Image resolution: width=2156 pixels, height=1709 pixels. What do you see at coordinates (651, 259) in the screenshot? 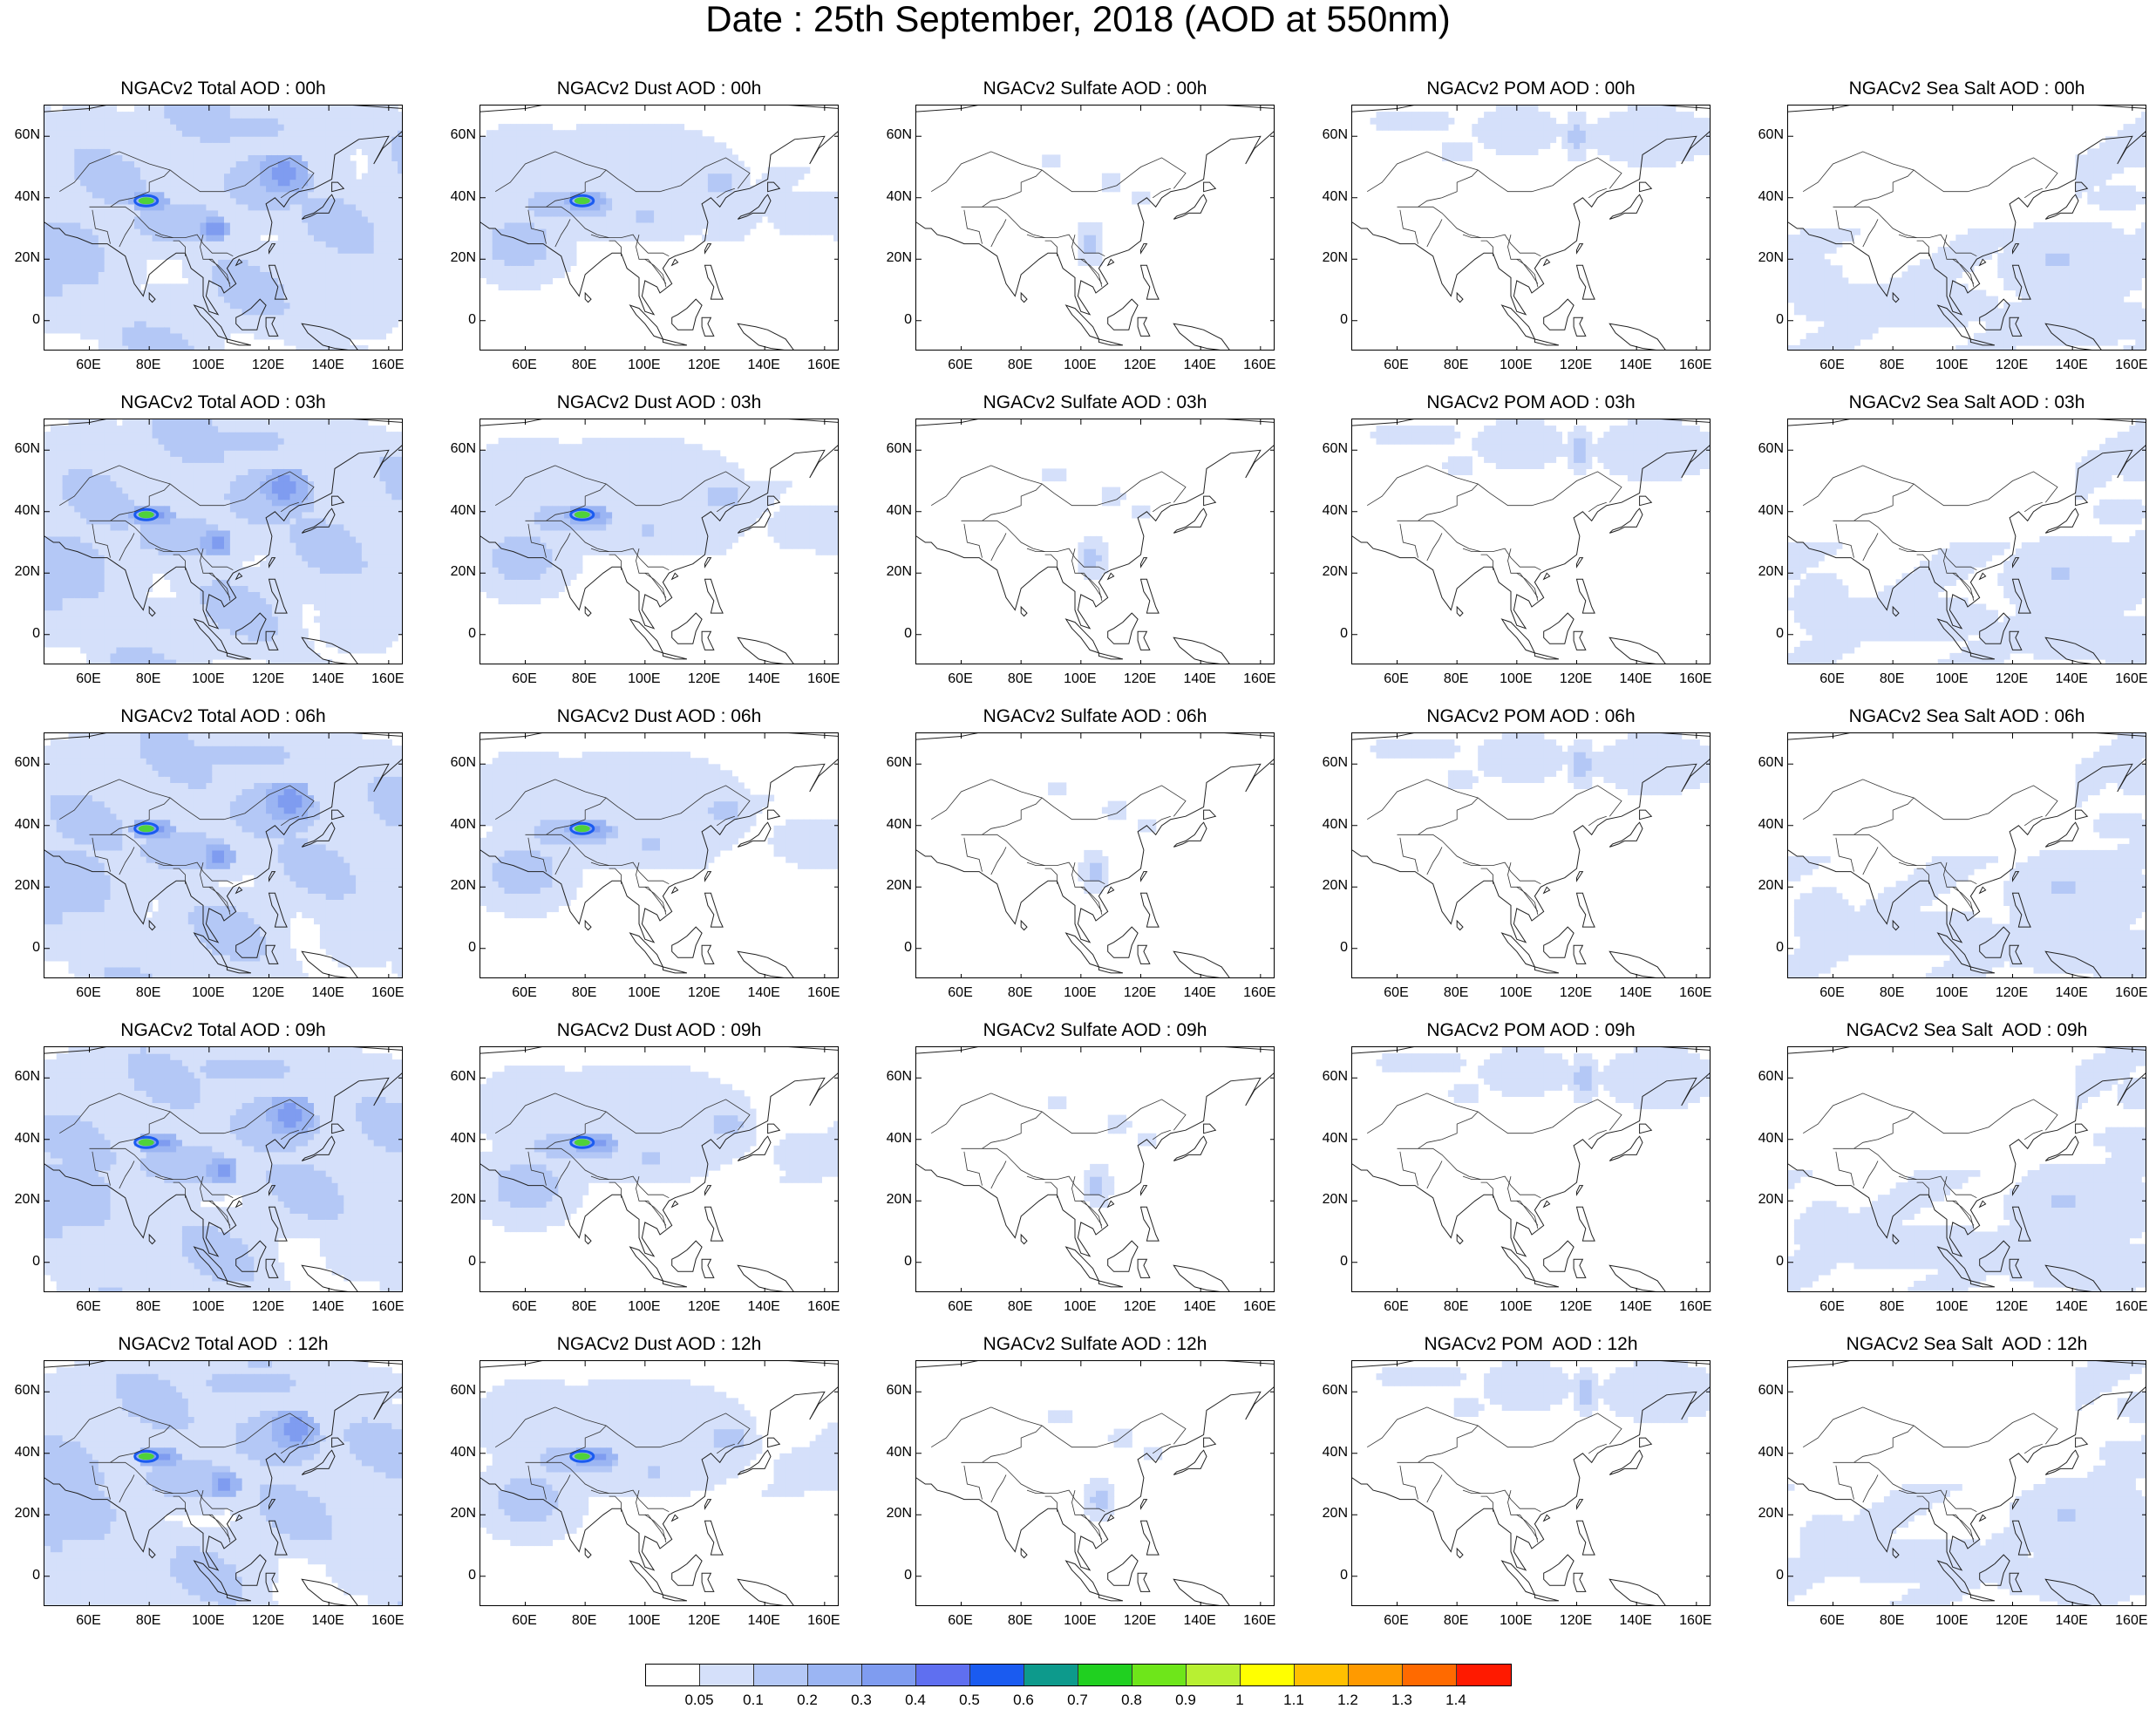
I see `country-border` at bounding box center [651, 259].